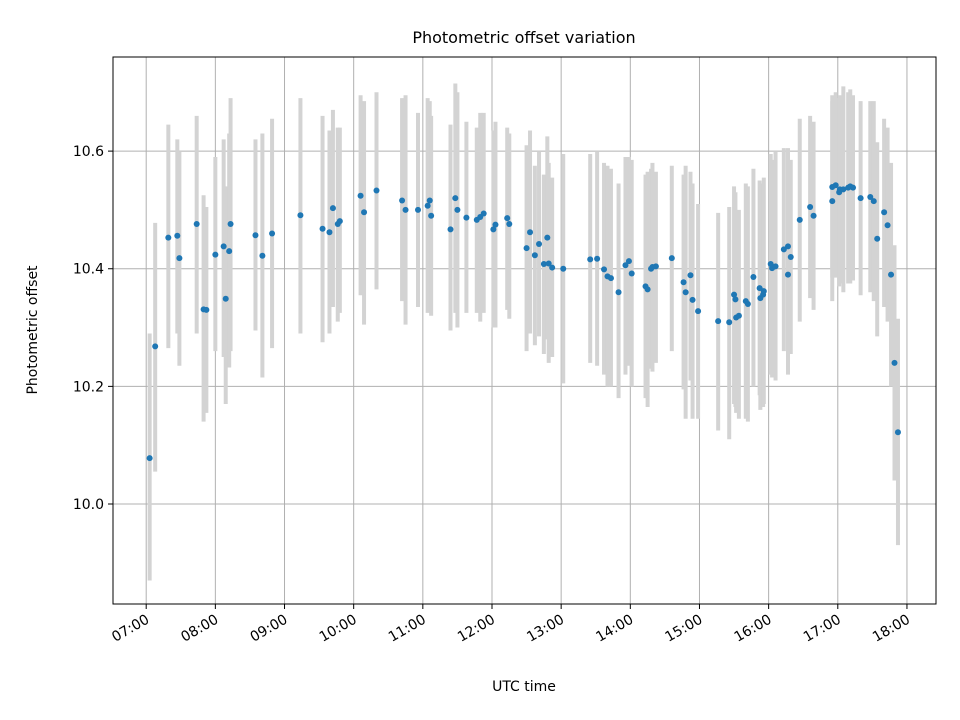  Describe the element at coordinates (614, 629) in the screenshot. I see `x-tick-label: 14:00` at that location.